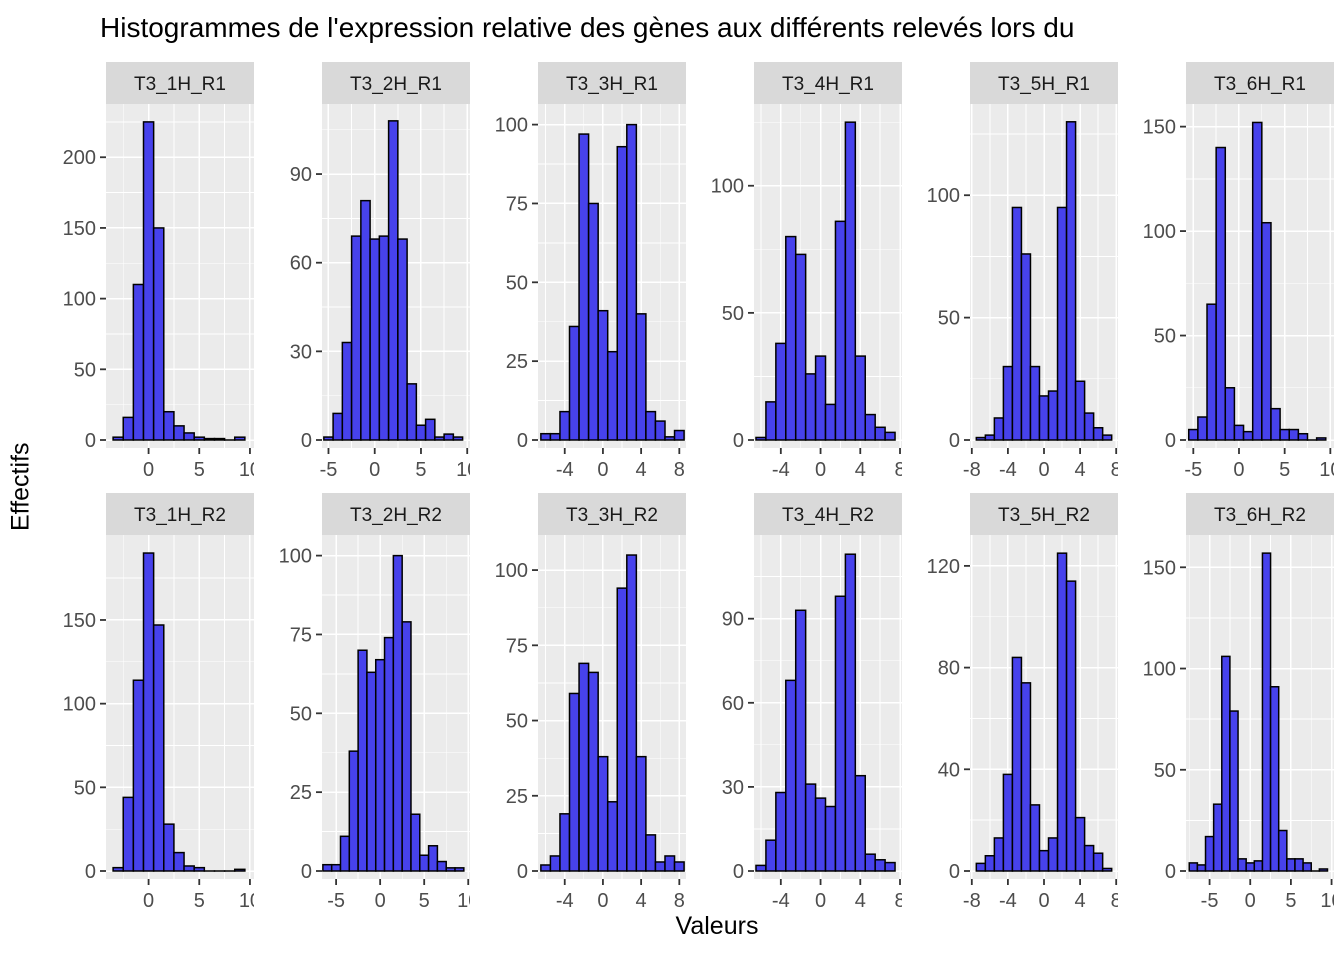  I want to click on y-tick-label: 40, so click(949, 770).